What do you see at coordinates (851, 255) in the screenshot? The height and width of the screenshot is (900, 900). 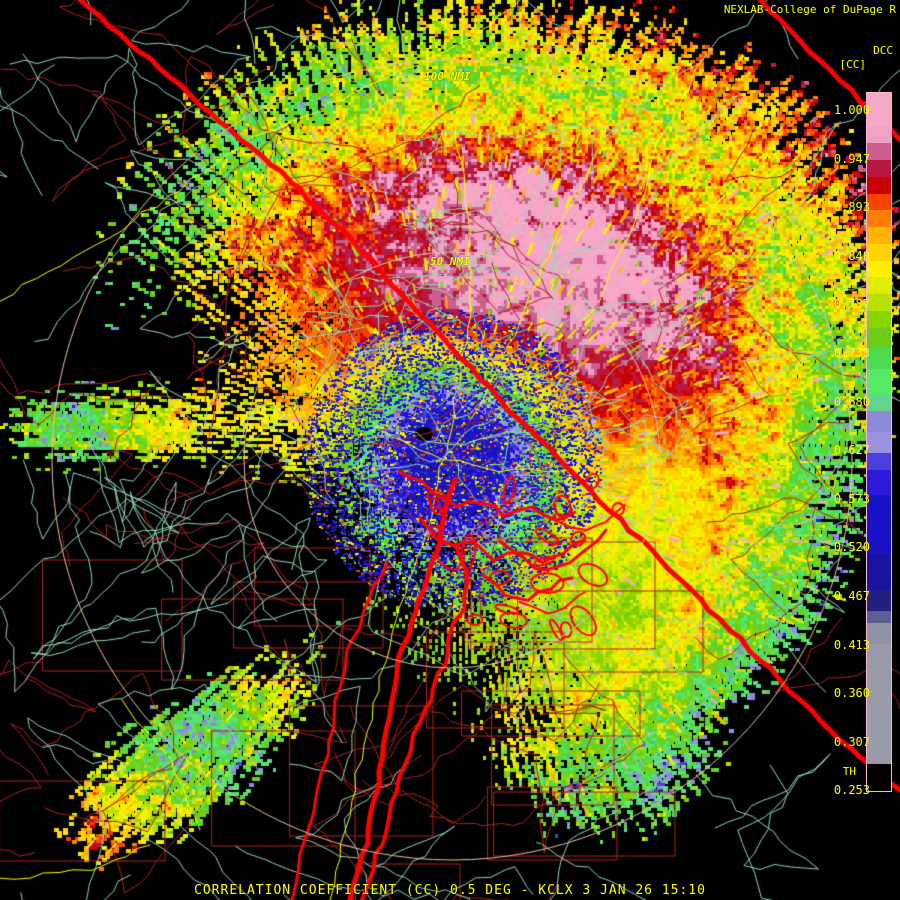 I see `color-scale-tick: 0.840` at bounding box center [851, 255].